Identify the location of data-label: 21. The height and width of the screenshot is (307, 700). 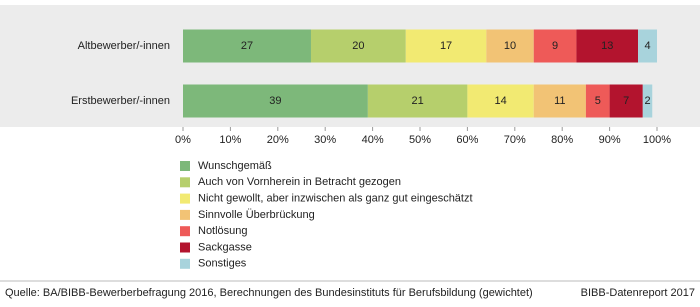
(418, 101).